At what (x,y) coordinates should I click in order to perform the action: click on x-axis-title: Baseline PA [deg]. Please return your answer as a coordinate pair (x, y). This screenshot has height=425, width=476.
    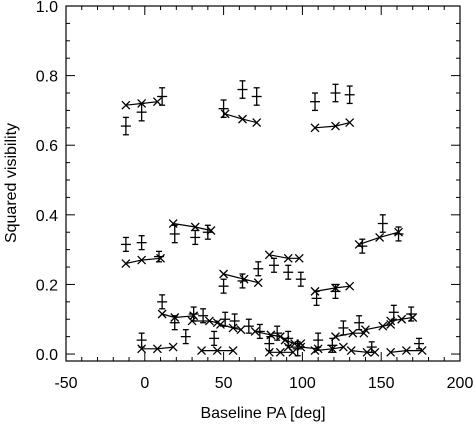
    Looking at the image, I should click on (262, 413).